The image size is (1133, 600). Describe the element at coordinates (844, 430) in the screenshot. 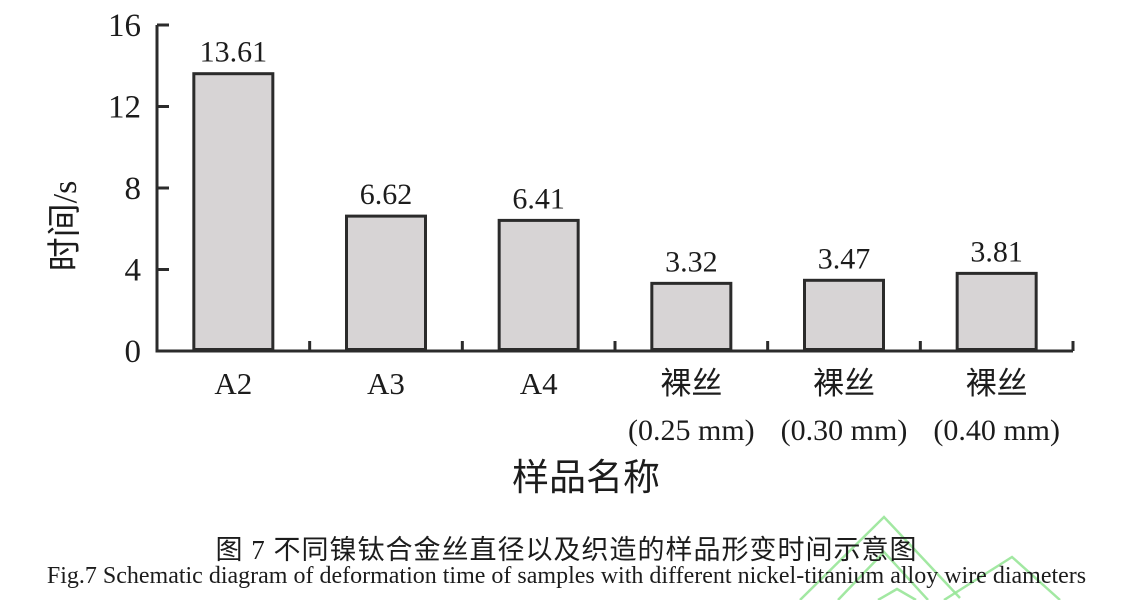

I see `x-category-label: (0.30 mm)` at that location.